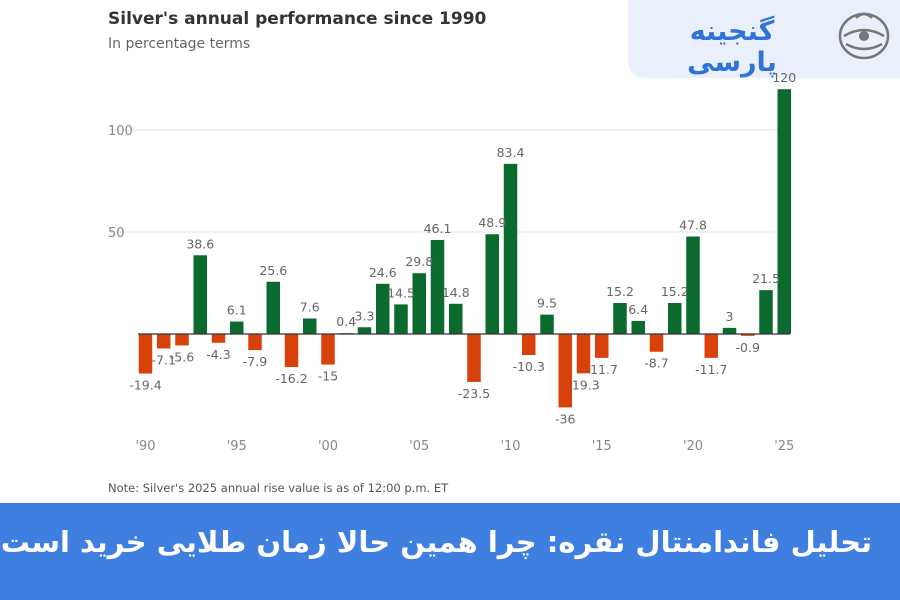  I want to click on bar-2024, so click(766, 312).